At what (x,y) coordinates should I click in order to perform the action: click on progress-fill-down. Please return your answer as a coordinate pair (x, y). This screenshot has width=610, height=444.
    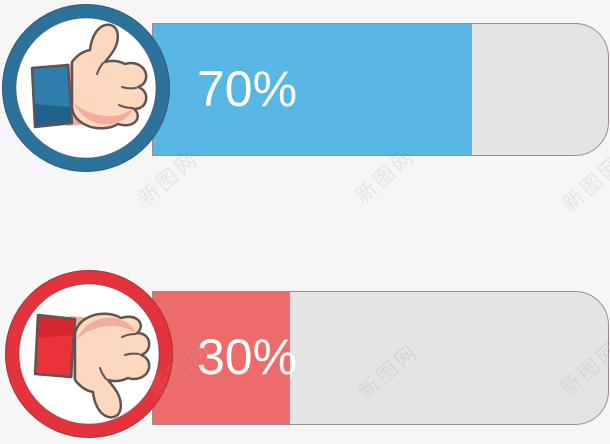
    Looking at the image, I should click on (221, 358).